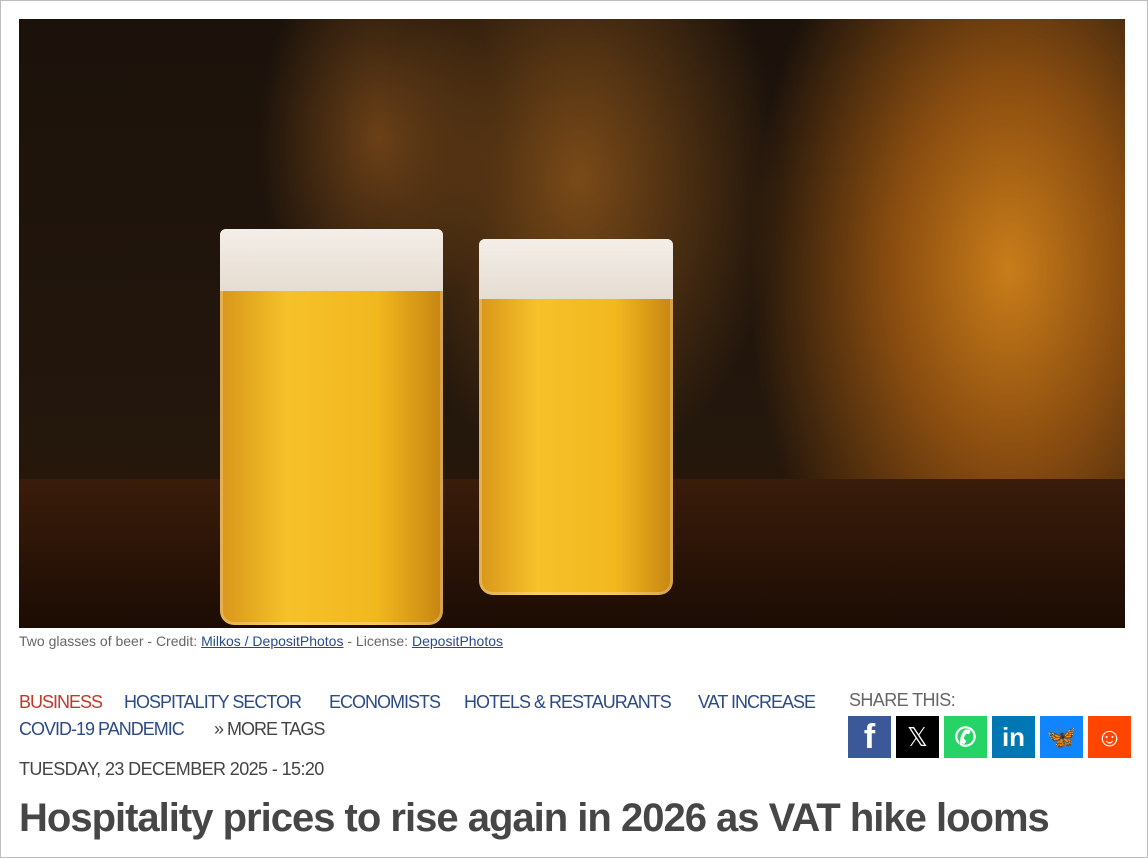 The width and height of the screenshot is (1148, 858). Describe the element at coordinates (110, 641) in the screenshot. I see `caption-text: Two glasses of beer - Credit:` at that location.